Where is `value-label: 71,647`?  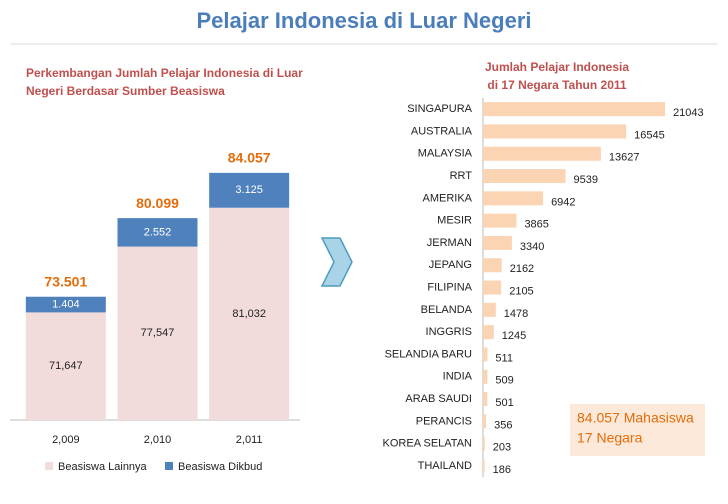 value-label: 71,647 is located at coordinates (66, 366).